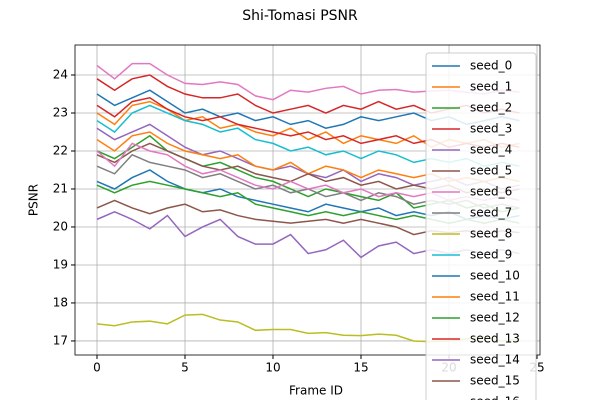 The image size is (600, 400). I want to click on legend-label: seed_10, so click(495, 276).